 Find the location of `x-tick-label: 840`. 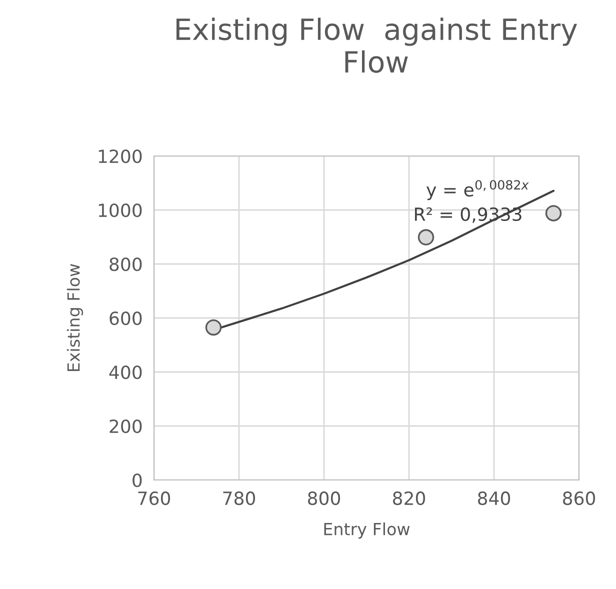

x-tick-label: 840 is located at coordinates (494, 498).